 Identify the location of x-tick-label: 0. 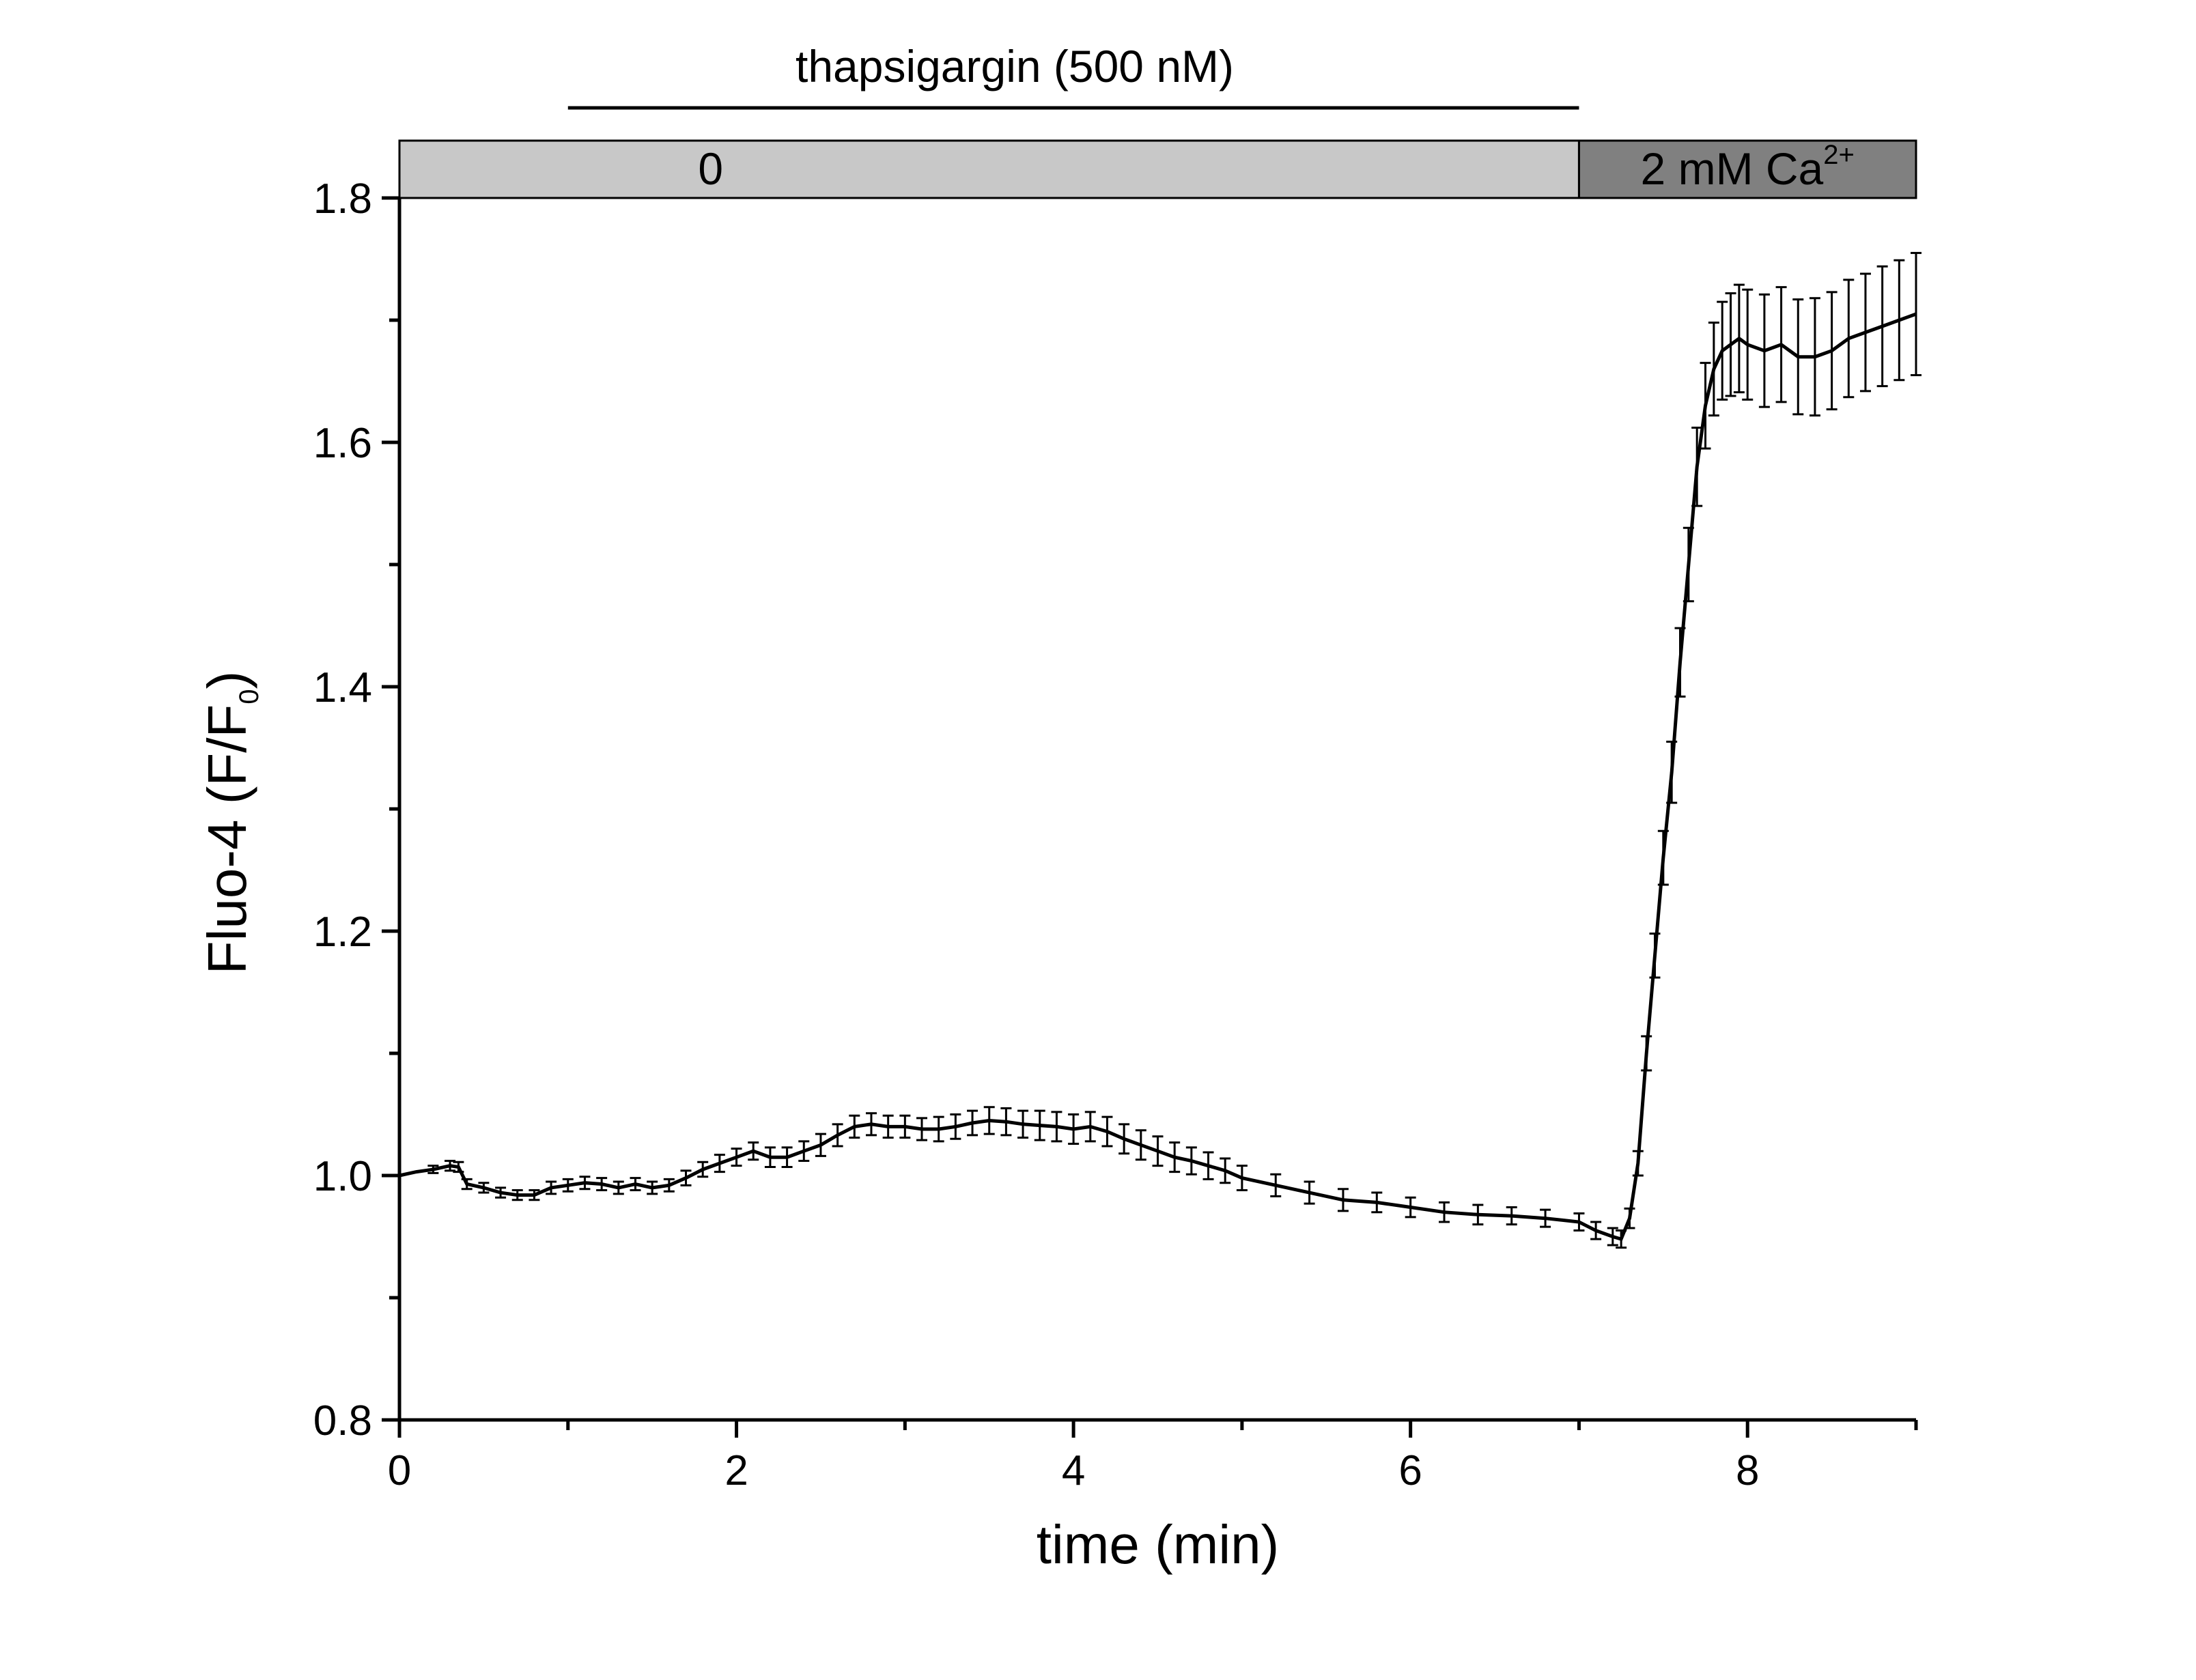
(400, 1470).